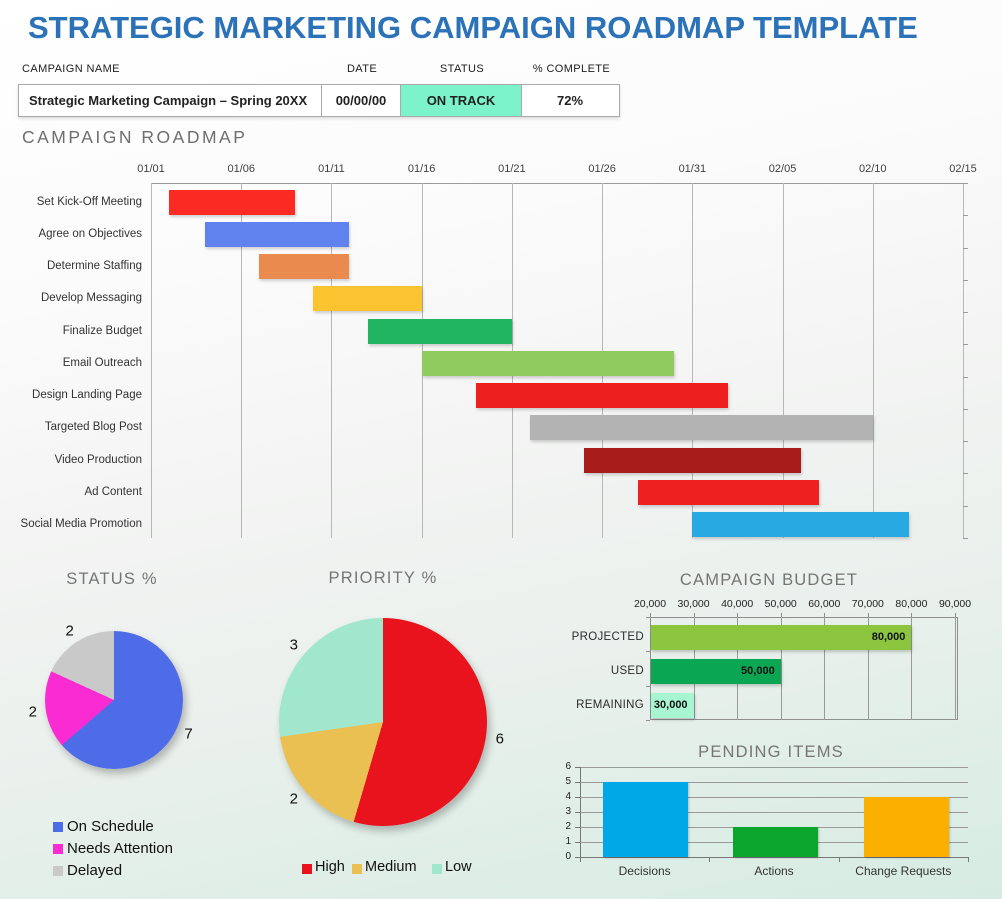 The width and height of the screenshot is (1002, 899). What do you see at coordinates (367, 299) in the screenshot?
I see `gantt-bar-develop-messaging` at bounding box center [367, 299].